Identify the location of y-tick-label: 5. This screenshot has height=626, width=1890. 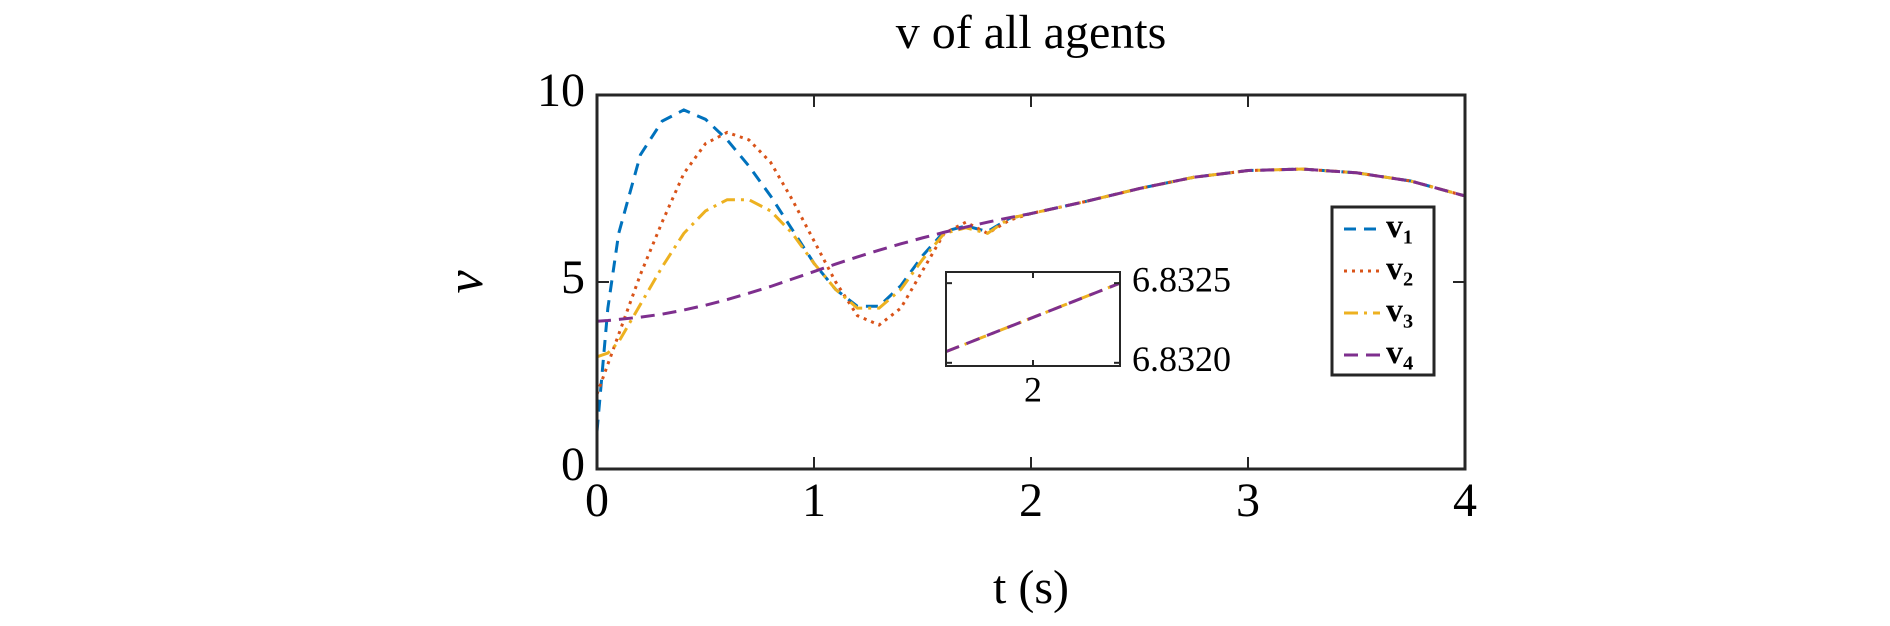
(573, 277).